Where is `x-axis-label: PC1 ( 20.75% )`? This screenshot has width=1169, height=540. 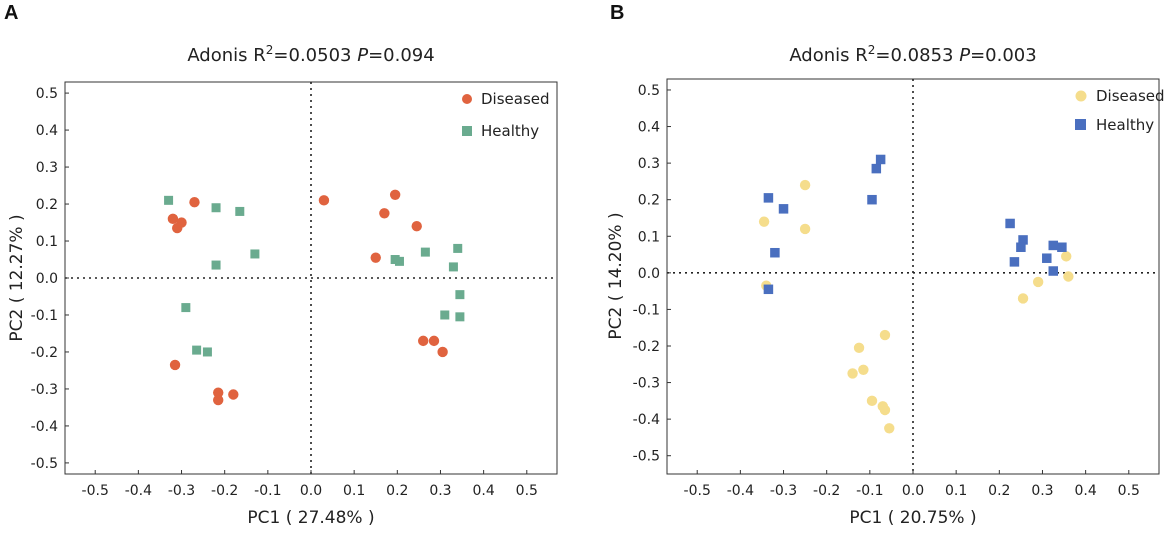
x-axis-label: PC1 ( 20.75% ) is located at coordinates (912, 518).